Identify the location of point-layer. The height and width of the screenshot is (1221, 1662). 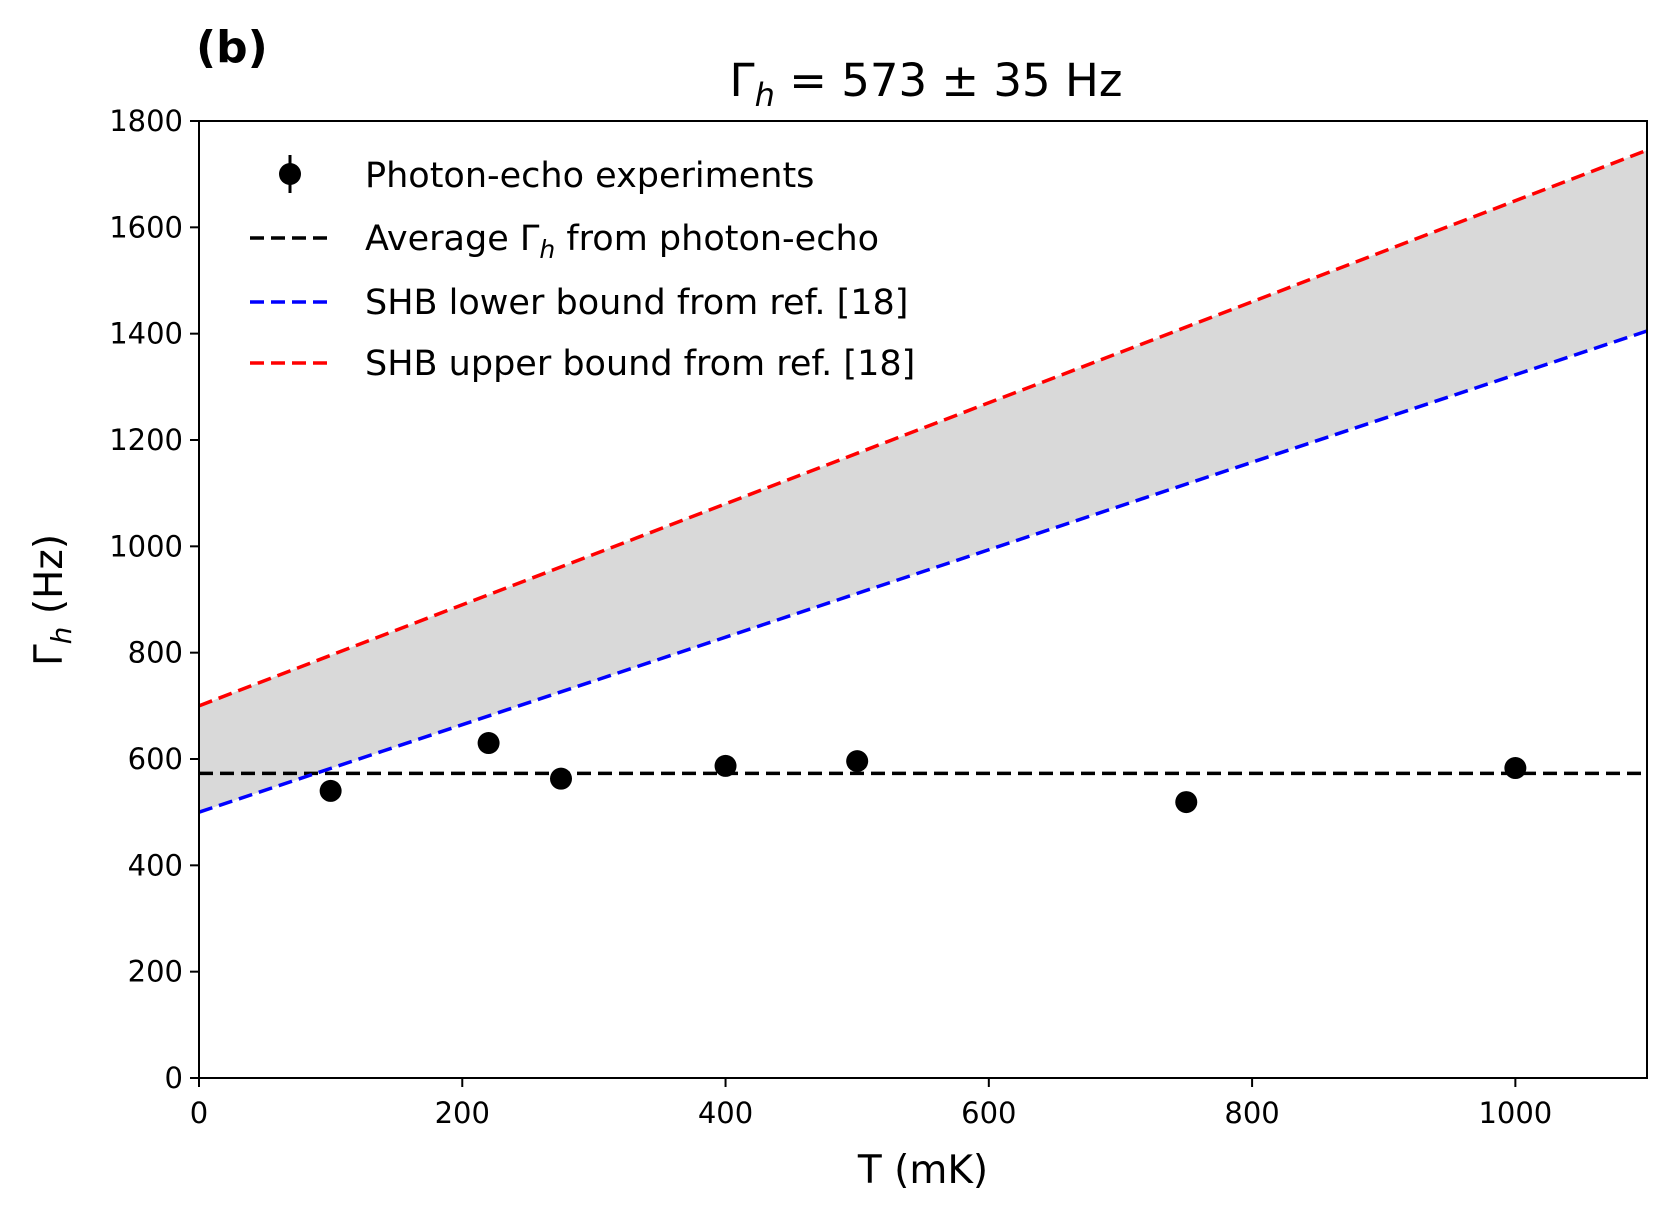
(923, 773).